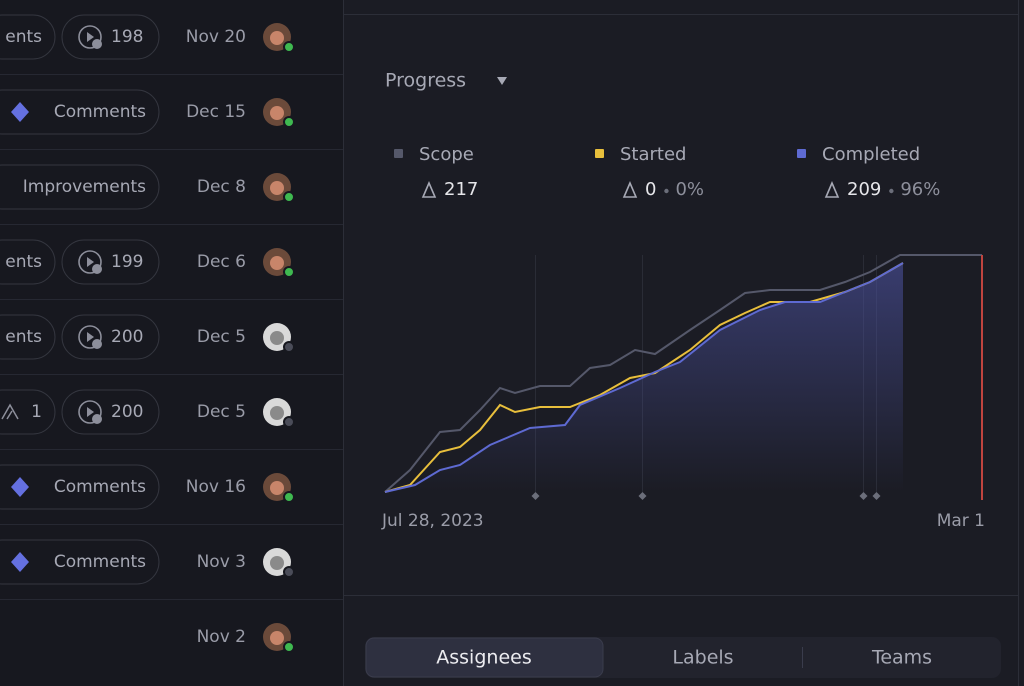 This screenshot has height=686, width=1024. What do you see at coordinates (446, 154) in the screenshot?
I see `legend-name: Scope` at bounding box center [446, 154].